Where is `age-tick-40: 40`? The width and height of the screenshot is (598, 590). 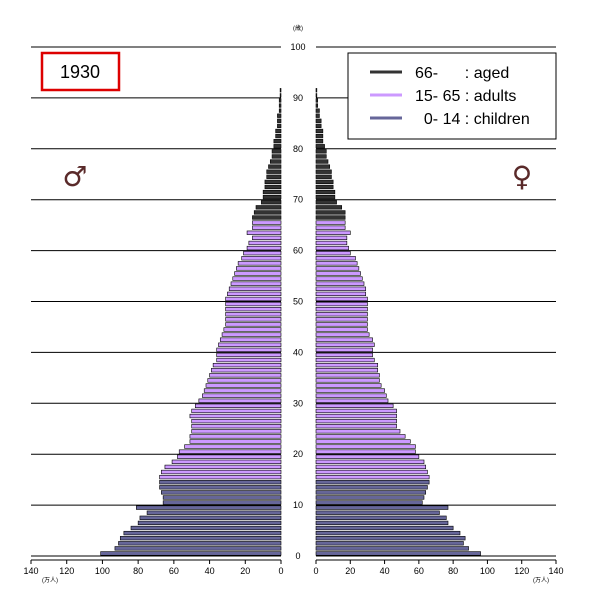
age-tick-40: 40 is located at coordinates (298, 352).